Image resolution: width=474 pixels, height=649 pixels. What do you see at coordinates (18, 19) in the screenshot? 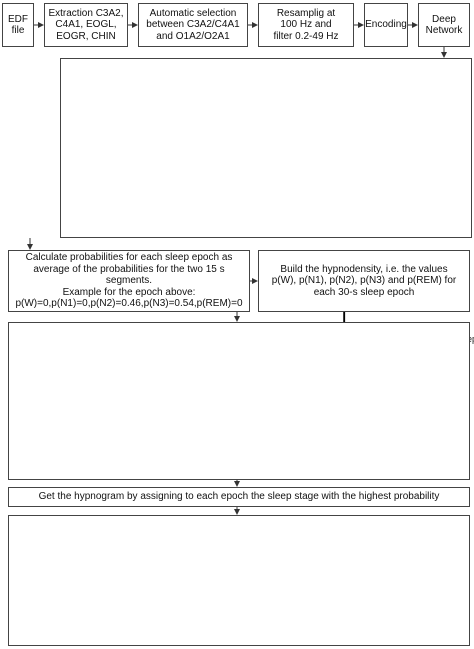
I see `box-line: EDF` at bounding box center [18, 19].